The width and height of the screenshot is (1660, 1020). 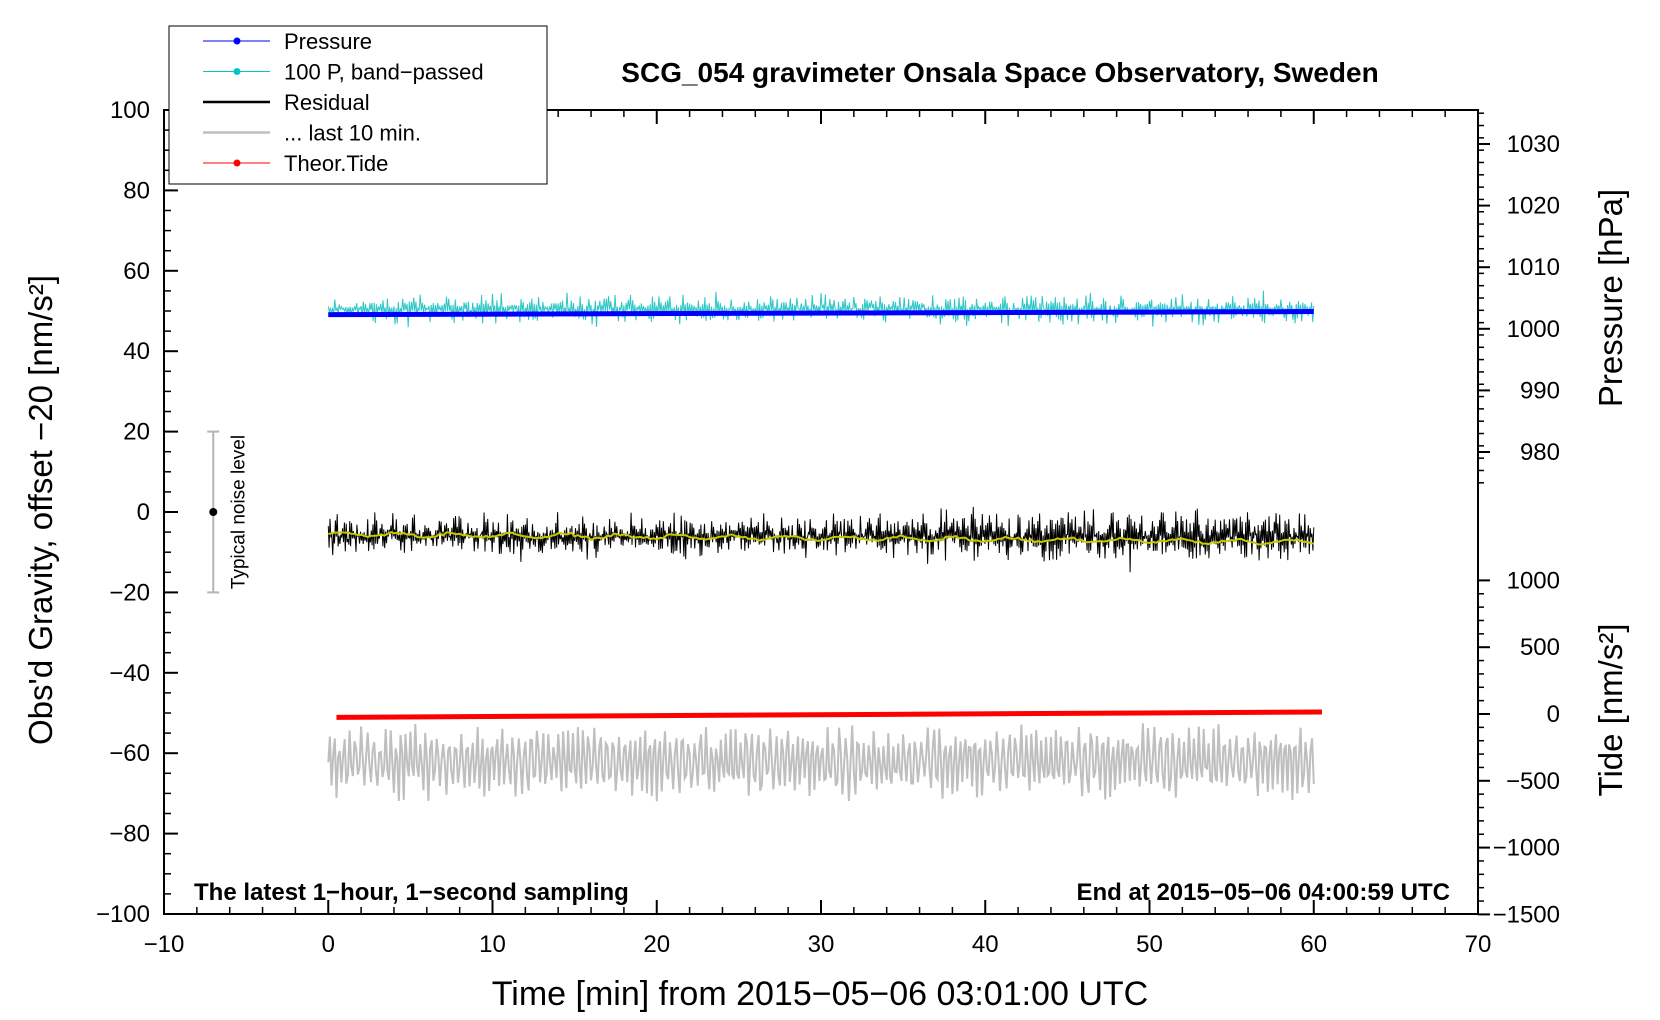 What do you see at coordinates (123, 914) in the screenshot?
I see `y-tick-label: −100` at bounding box center [123, 914].